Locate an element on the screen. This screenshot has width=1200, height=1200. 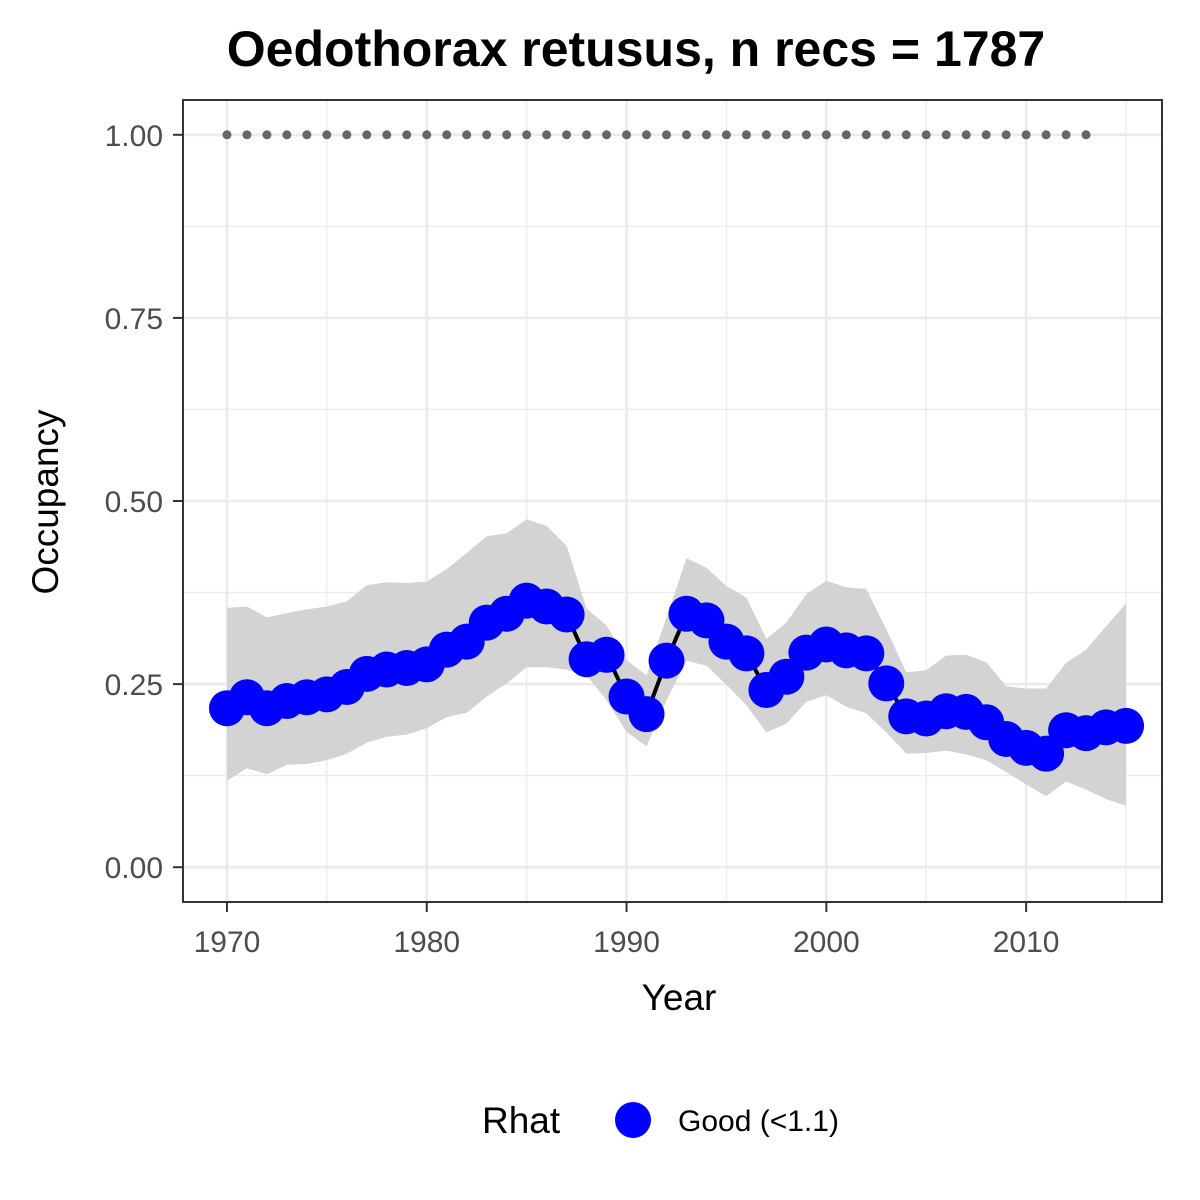
occupancy-points is located at coordinates (676, 677).